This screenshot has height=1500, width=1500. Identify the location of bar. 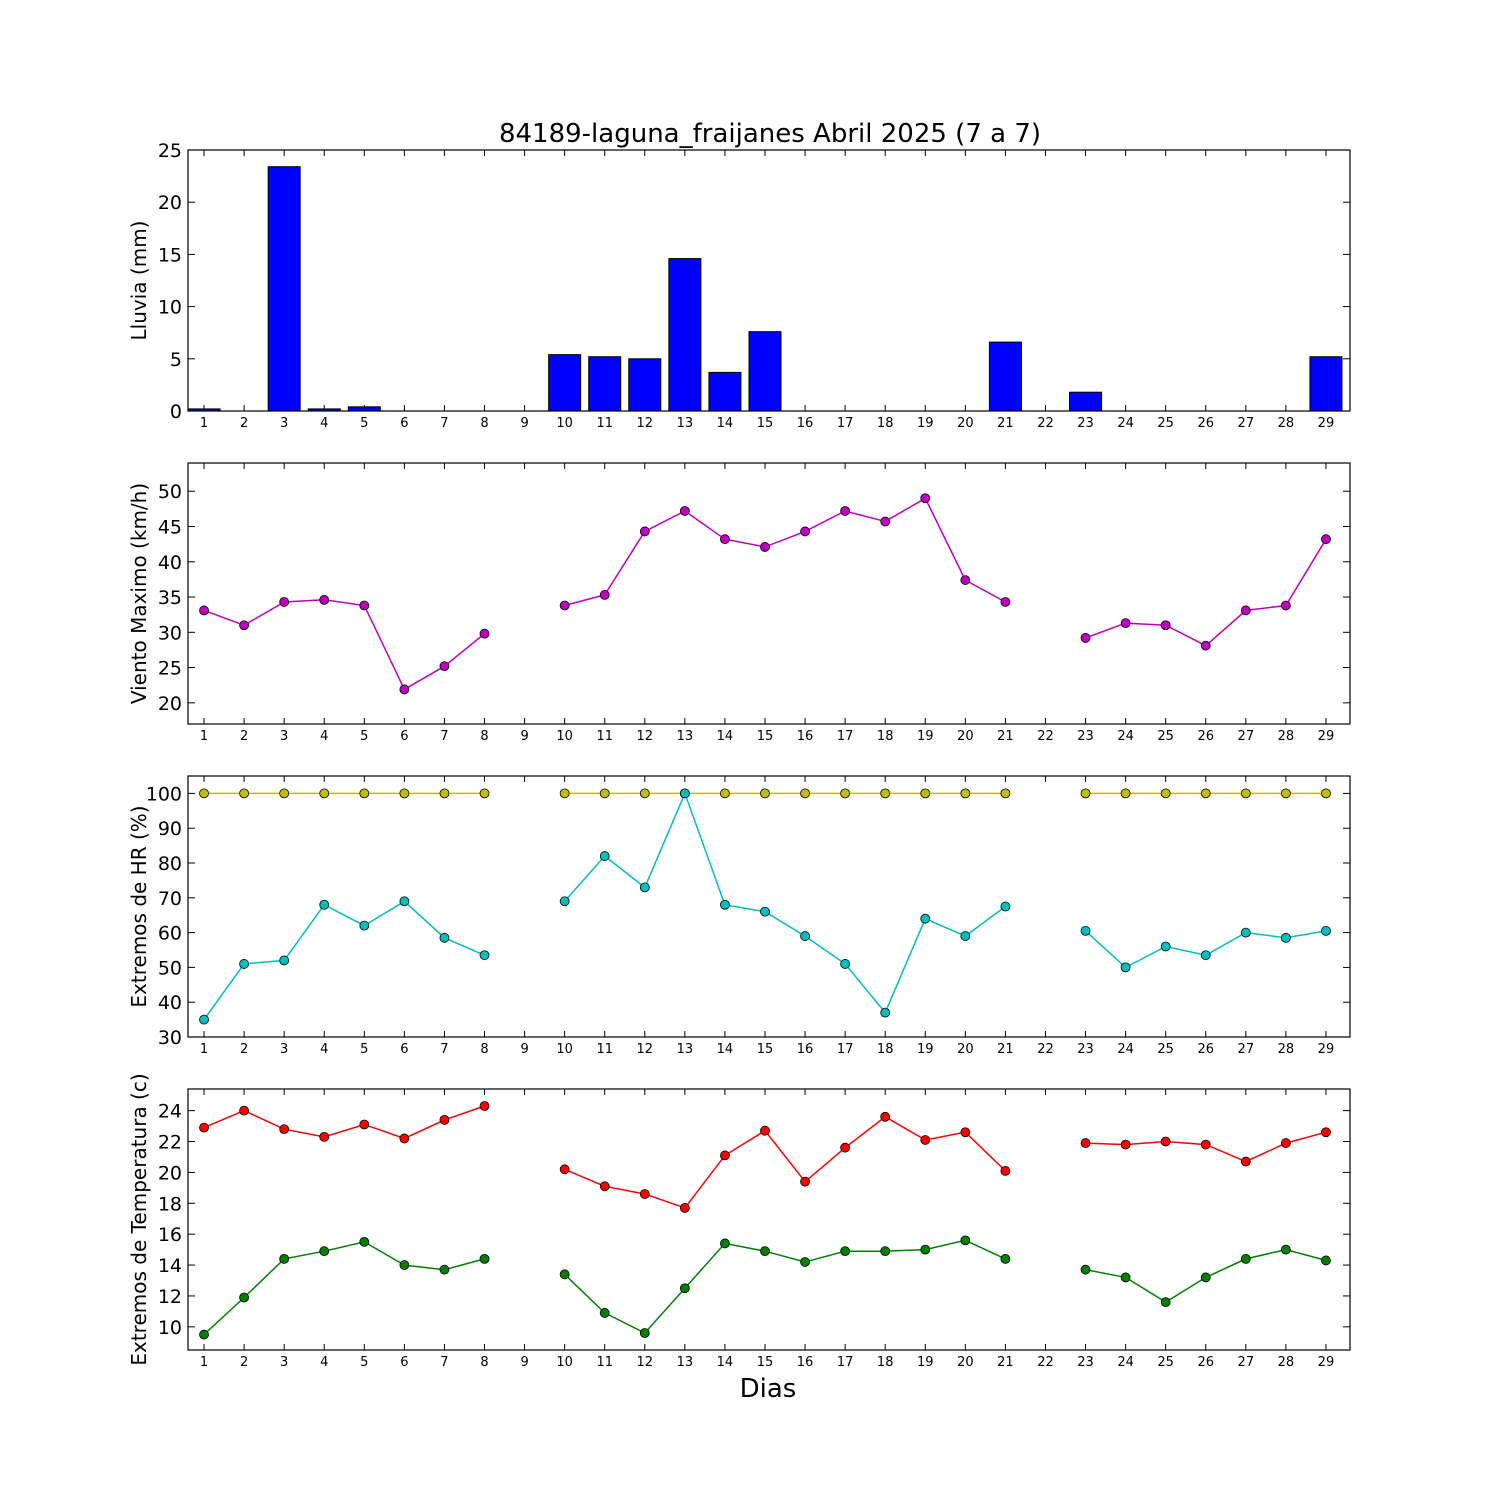
(1326, 384).